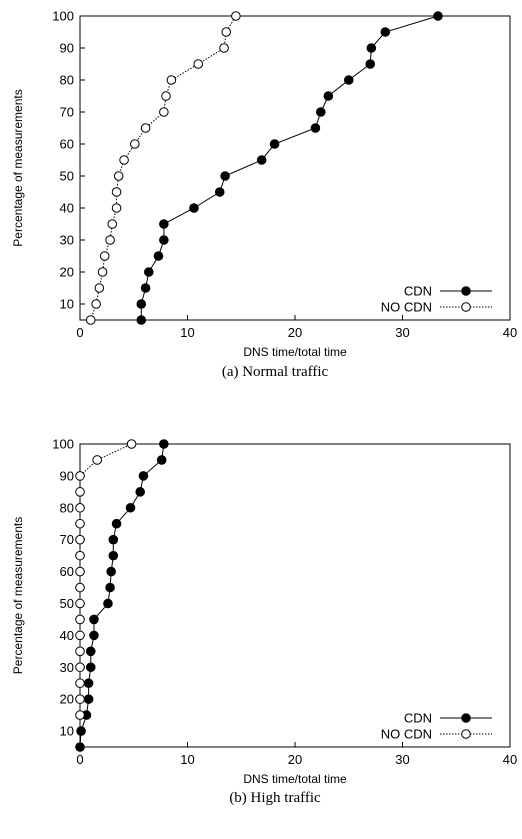 The height and width of the screenshot is (839, 522). What do you see at coordinates (18, 167) in the screenshot?
I see `y-axis-label: Percentage of measurements` at bounding box center [18, 167].